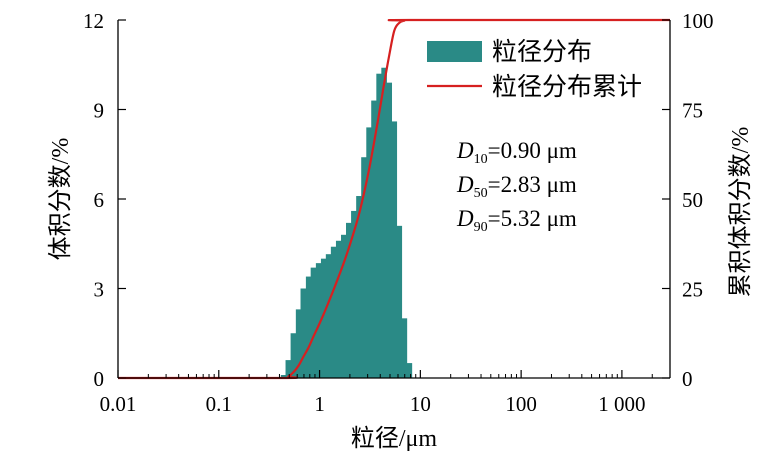 The image size is (775, 474). What do you see at coordinates (99, 111) in the screenshot?
I see `y-tick-label: 9` at bounding box center [99, 111].